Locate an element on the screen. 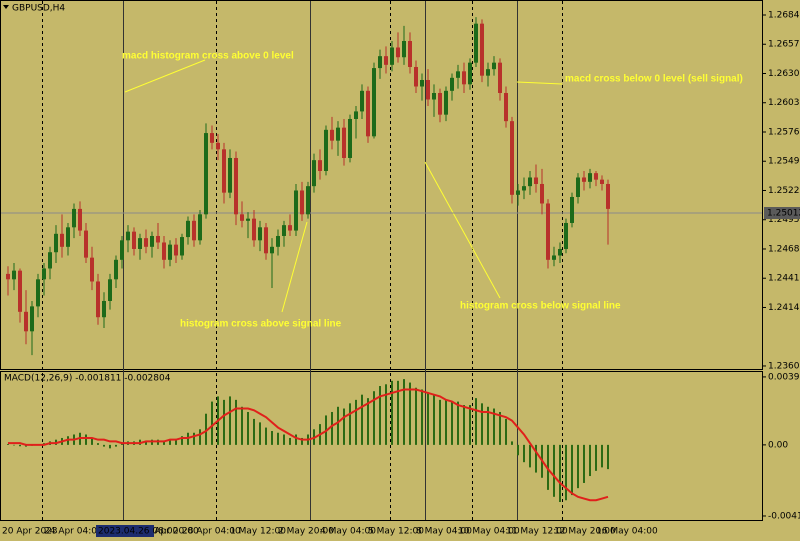 This screenshot has height=541, width=800. y-tick-label: -0.004108 is located at coordinates (784, 516).